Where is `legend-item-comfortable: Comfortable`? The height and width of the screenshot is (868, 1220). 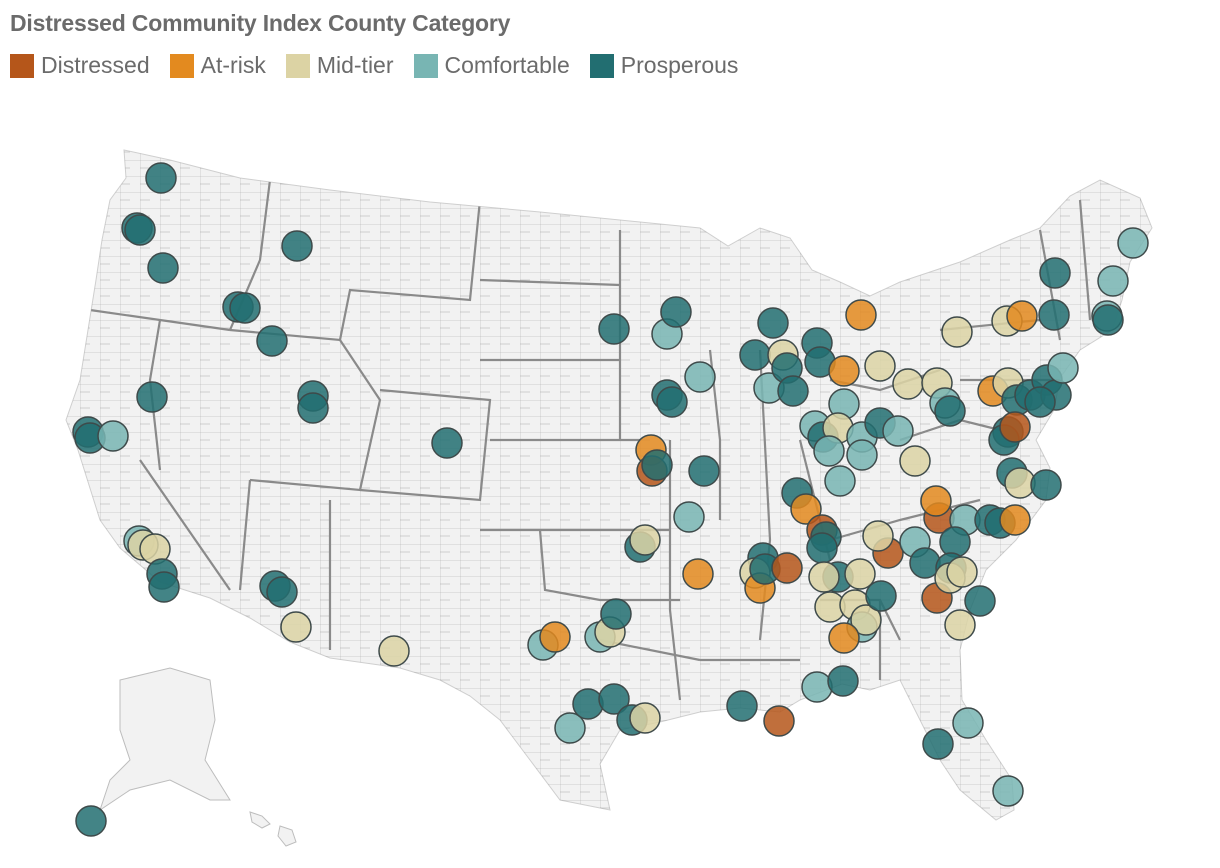 legend-item-comfortable: Comfortable is located at coordinates (491, 65).